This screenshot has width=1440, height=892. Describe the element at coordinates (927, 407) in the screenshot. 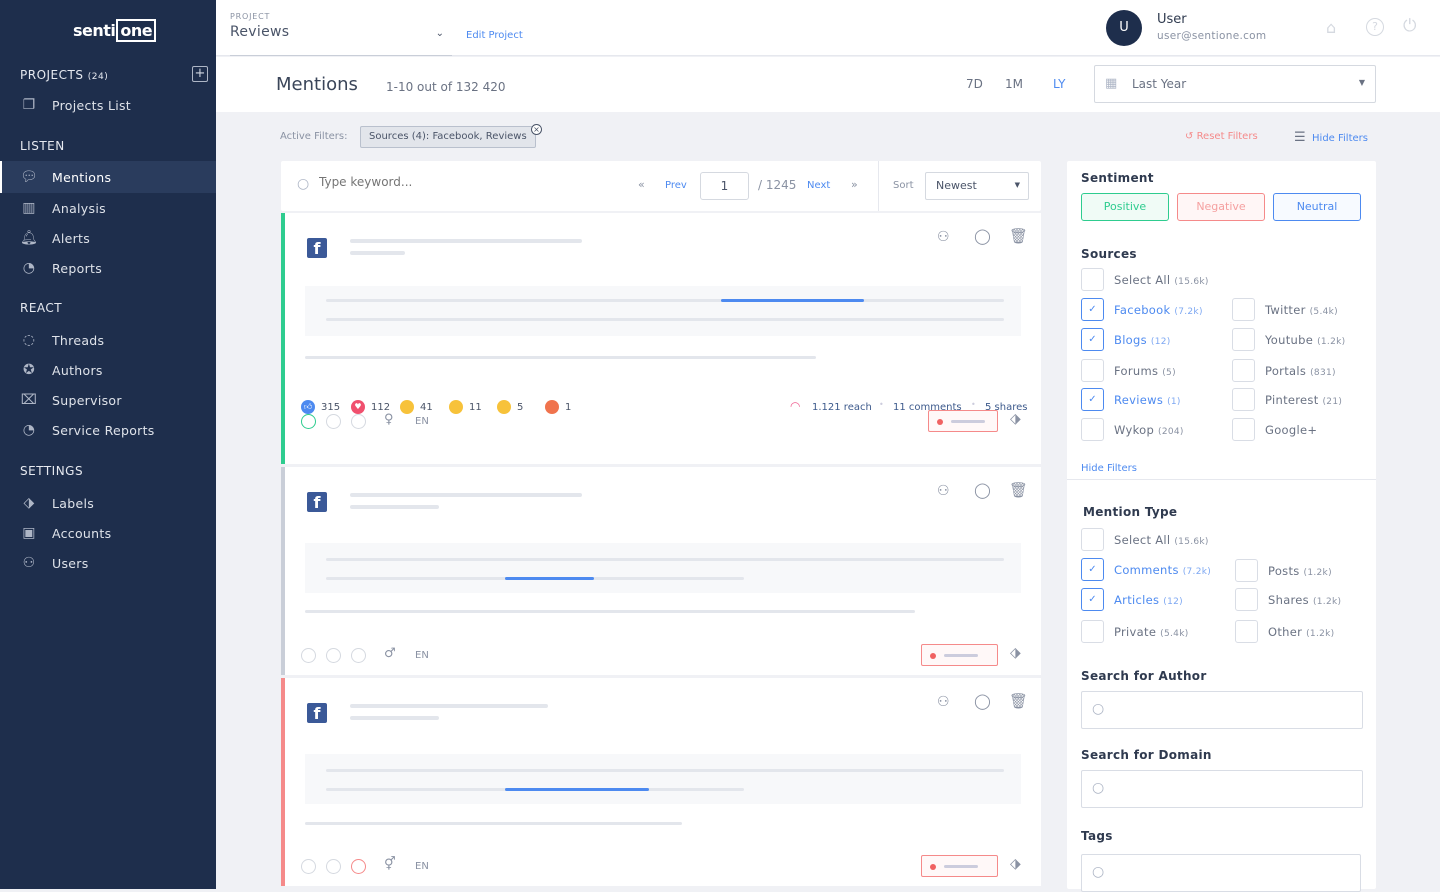

I see `comments-count: 11 comments` at that location.